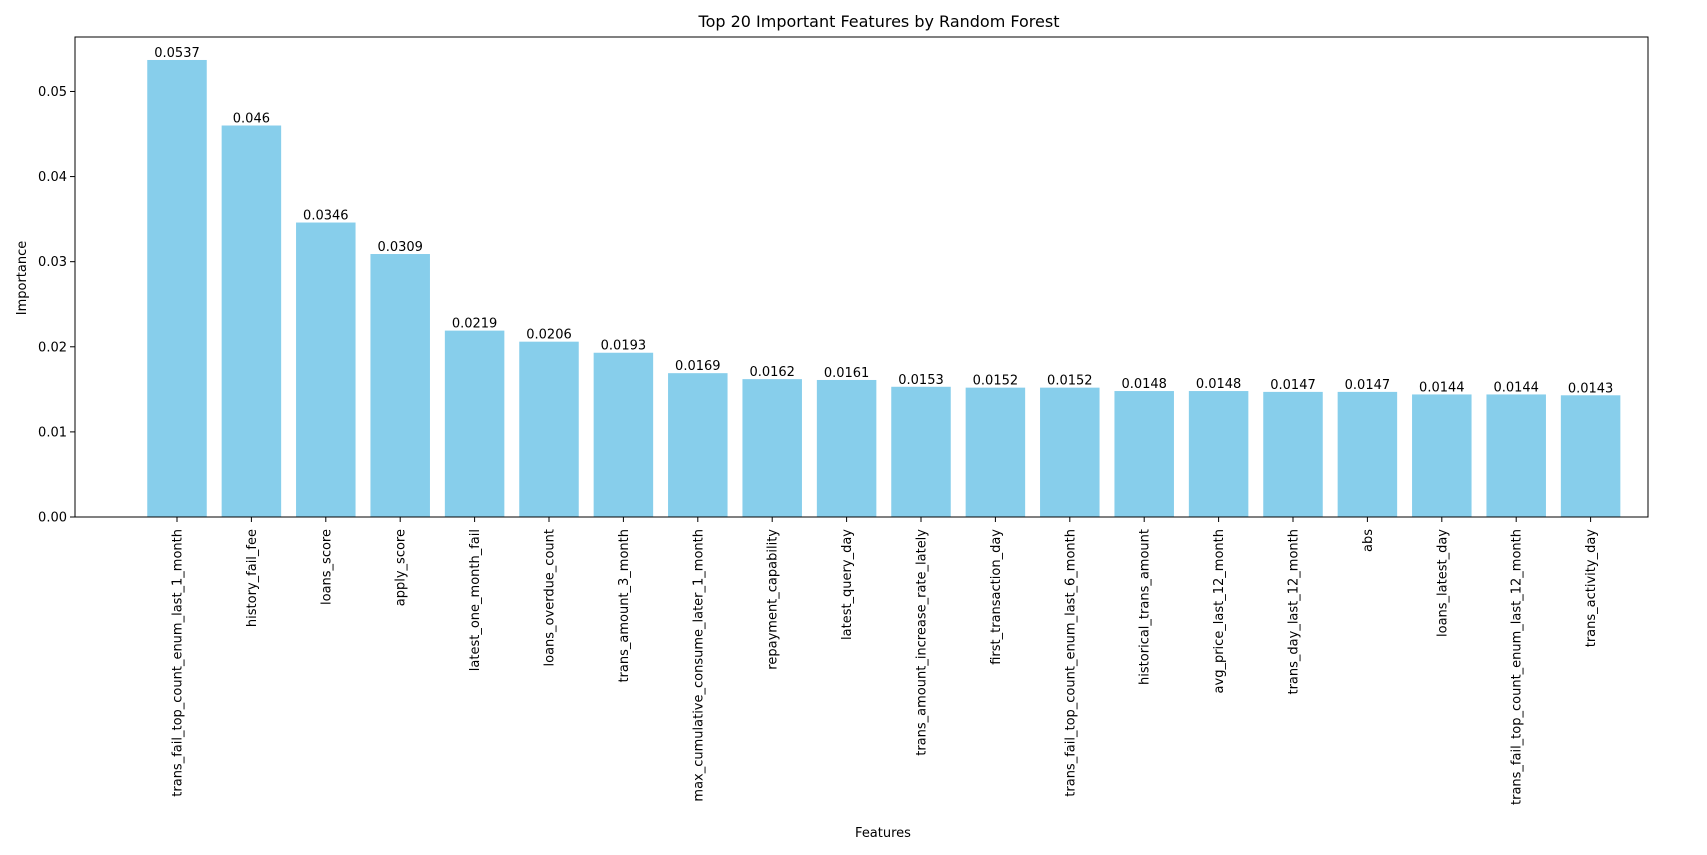 This screenshot has height=855, width=1707. Describe the element at coordinates (996, 597) in the screenshot. I see `x-tick-label: first_transaction_day` at that location.